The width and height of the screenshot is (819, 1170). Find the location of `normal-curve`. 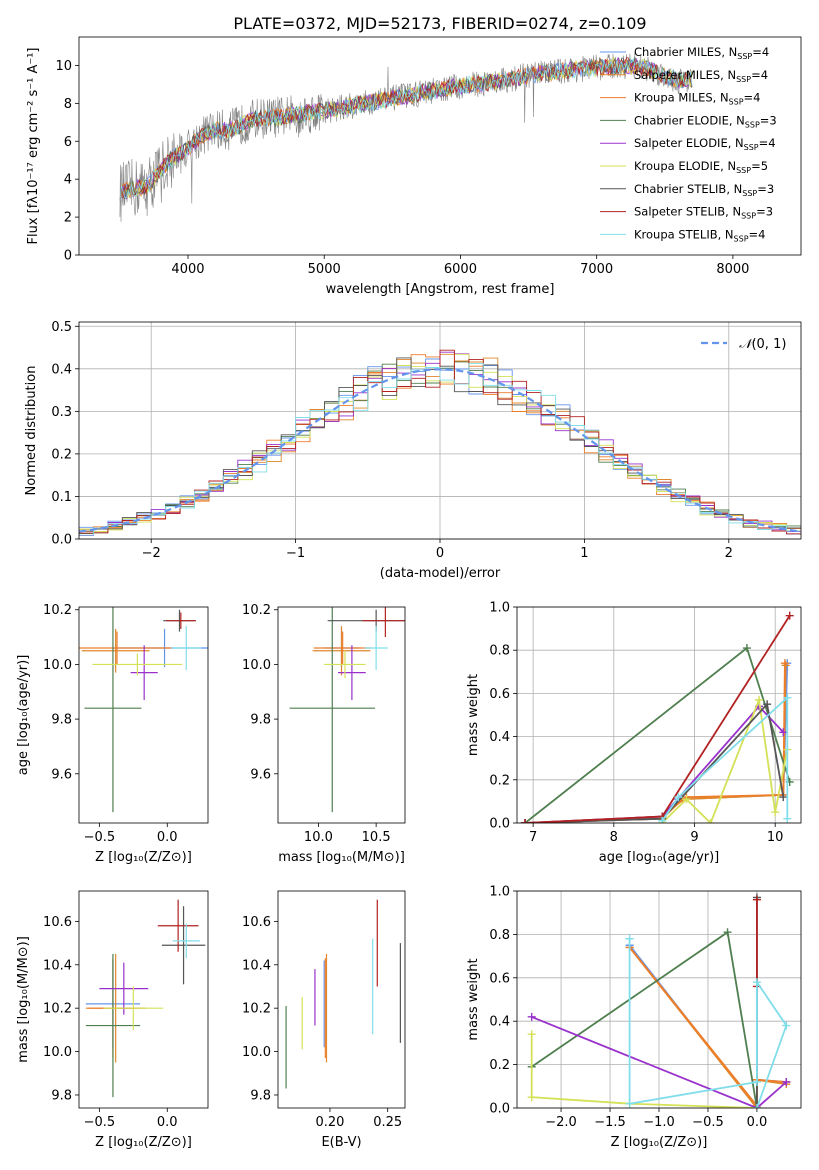

normal-curve is located at coordinates (439, 450).